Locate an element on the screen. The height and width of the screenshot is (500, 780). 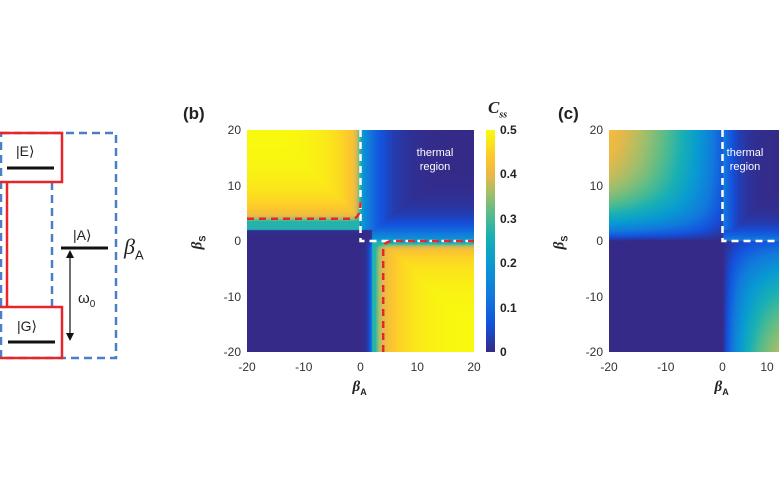
red-dashed-boundary-bottom-right is located at coordinates (427, 295).